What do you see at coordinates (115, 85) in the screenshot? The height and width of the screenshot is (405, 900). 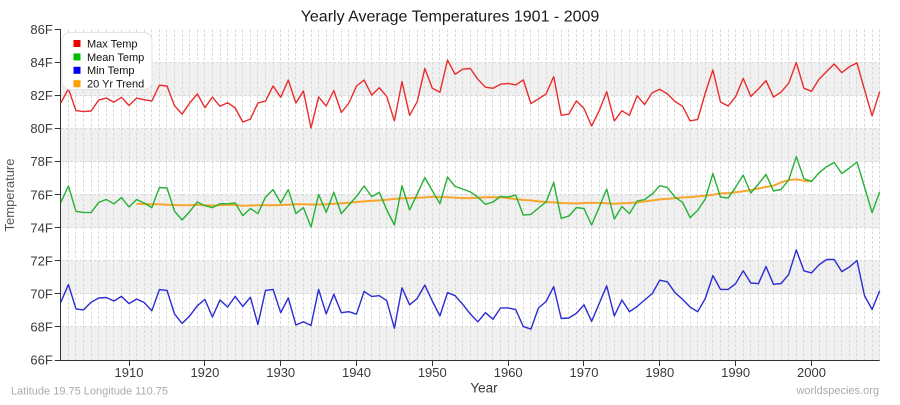 I see `svg-text: 20 Yr Trend` at bounding box center [115, 85].